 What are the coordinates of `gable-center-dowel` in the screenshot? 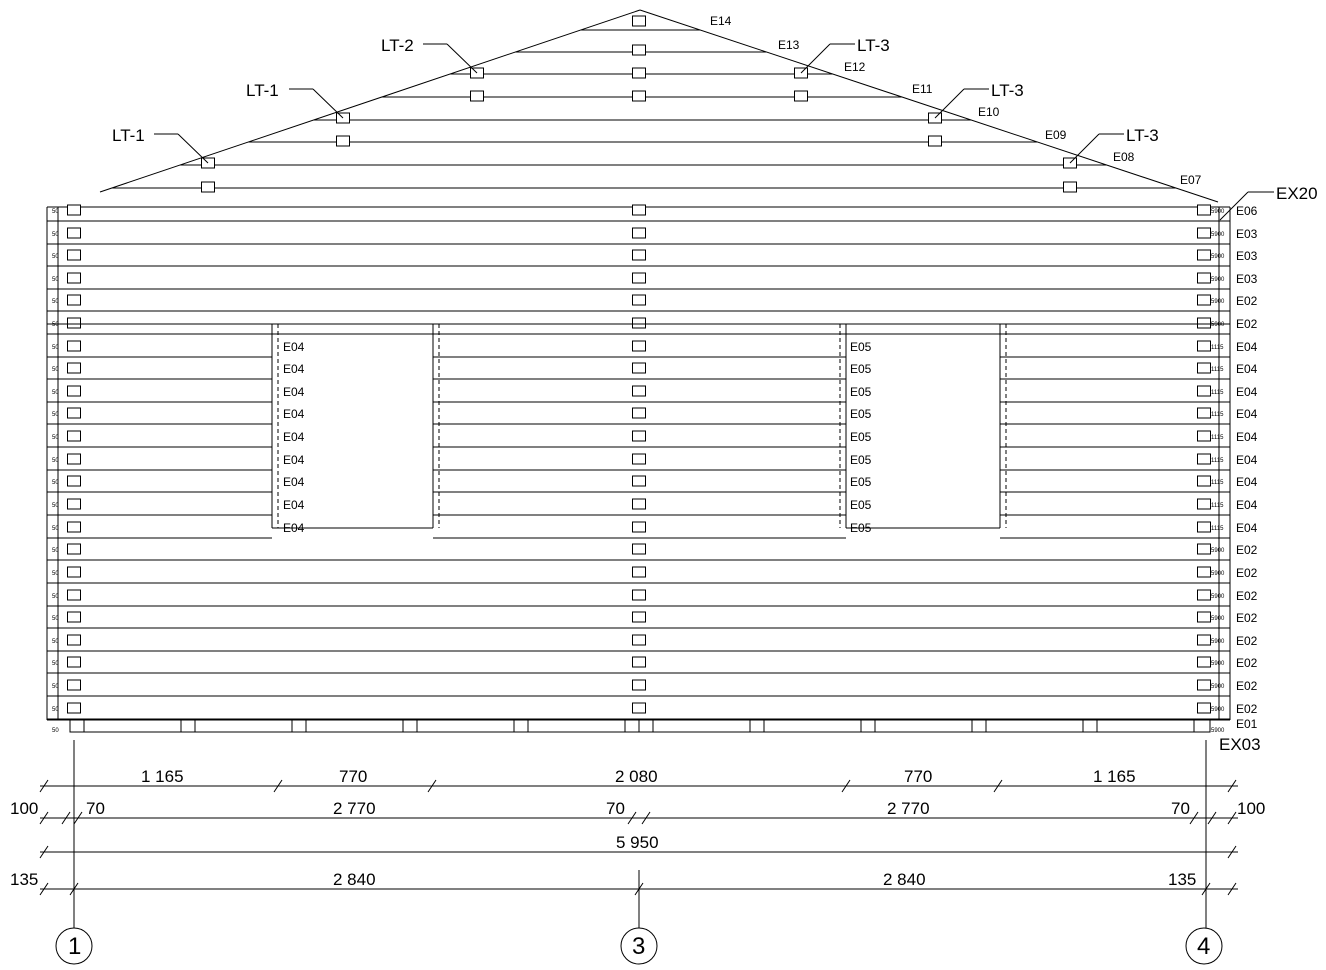 It's located at (639, 21).